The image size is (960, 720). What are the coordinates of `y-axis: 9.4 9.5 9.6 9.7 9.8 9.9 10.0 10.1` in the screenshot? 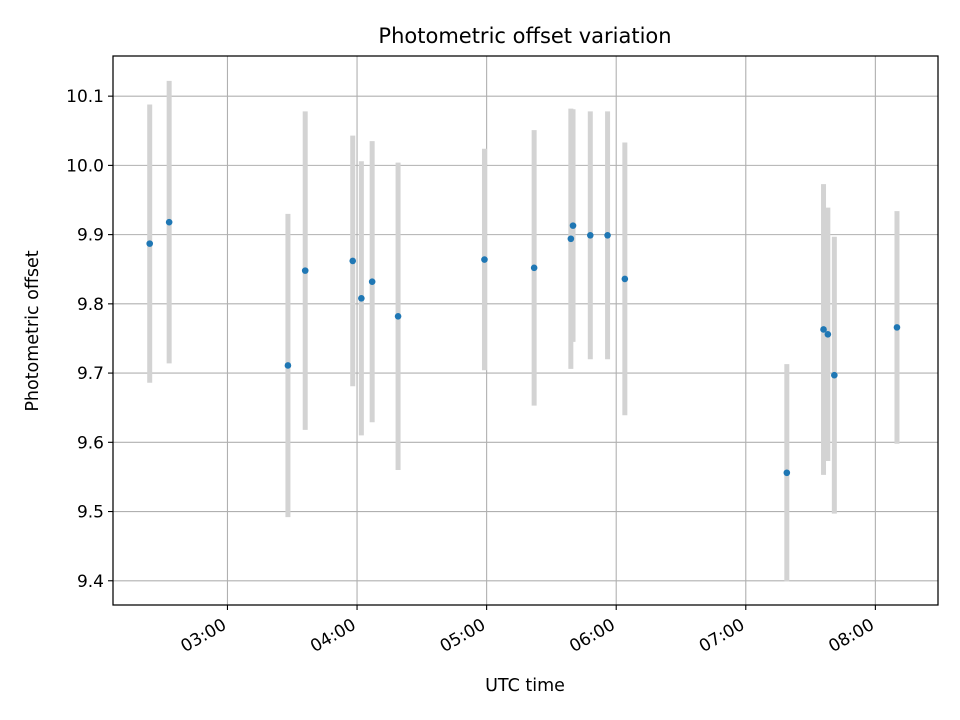 It's located at (89, 339).